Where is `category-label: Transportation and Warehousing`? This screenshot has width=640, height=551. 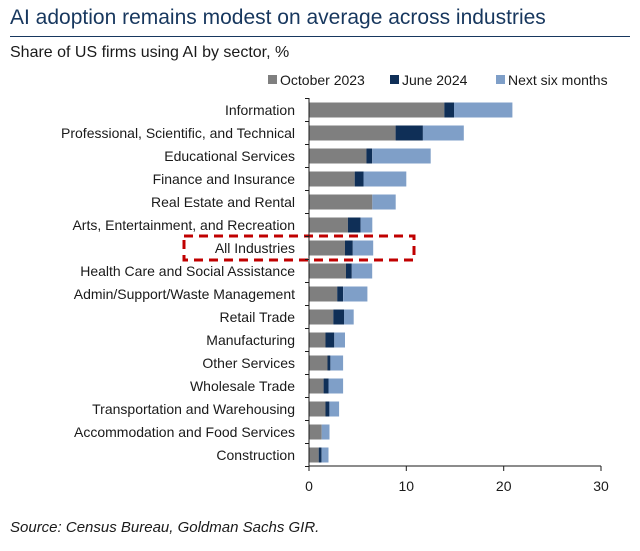
category-label: Transportation and Warehousing is located at coordinates (193, 409).